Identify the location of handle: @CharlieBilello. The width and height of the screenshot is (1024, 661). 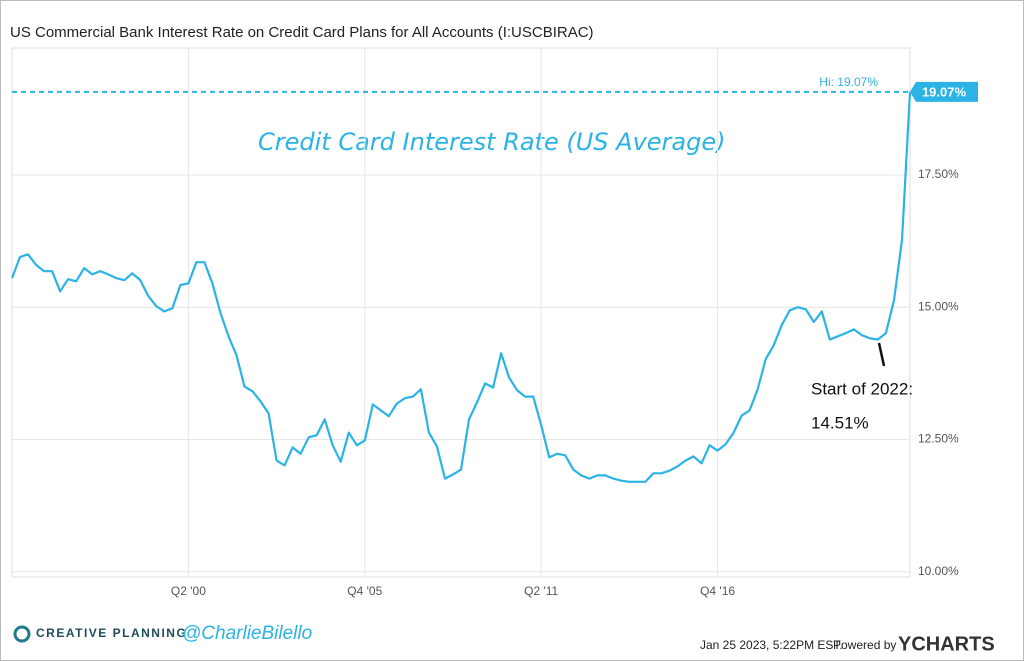
(247, 633).